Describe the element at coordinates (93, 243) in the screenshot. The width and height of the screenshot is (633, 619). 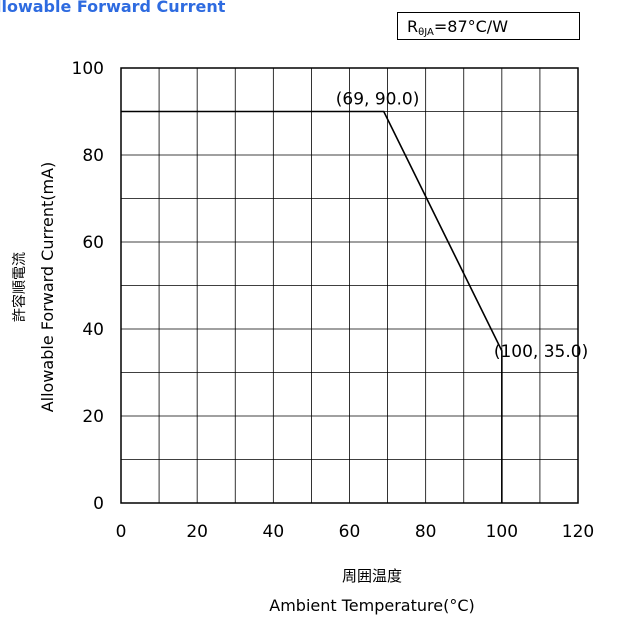
I see `y-tick-label: 60` at that location.